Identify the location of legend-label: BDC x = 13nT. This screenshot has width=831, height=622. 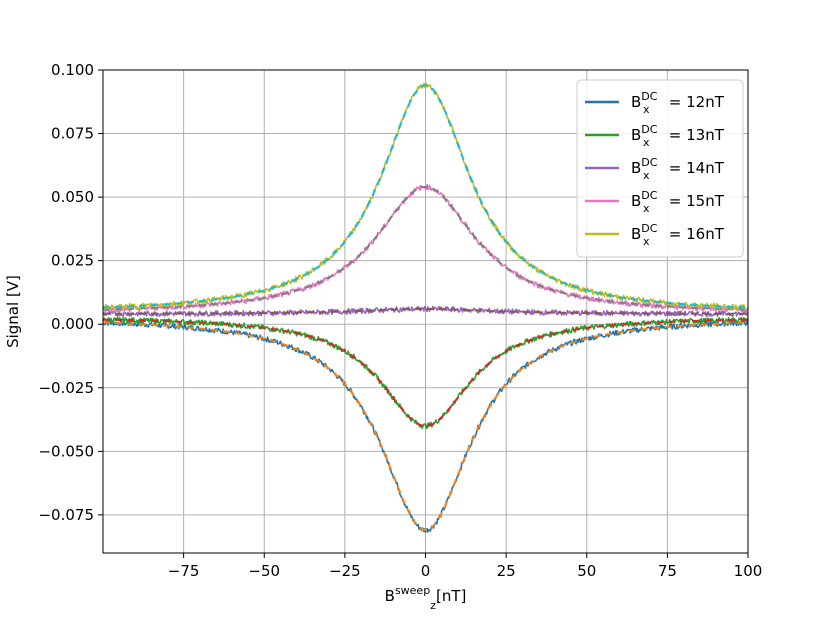
(678, 136).